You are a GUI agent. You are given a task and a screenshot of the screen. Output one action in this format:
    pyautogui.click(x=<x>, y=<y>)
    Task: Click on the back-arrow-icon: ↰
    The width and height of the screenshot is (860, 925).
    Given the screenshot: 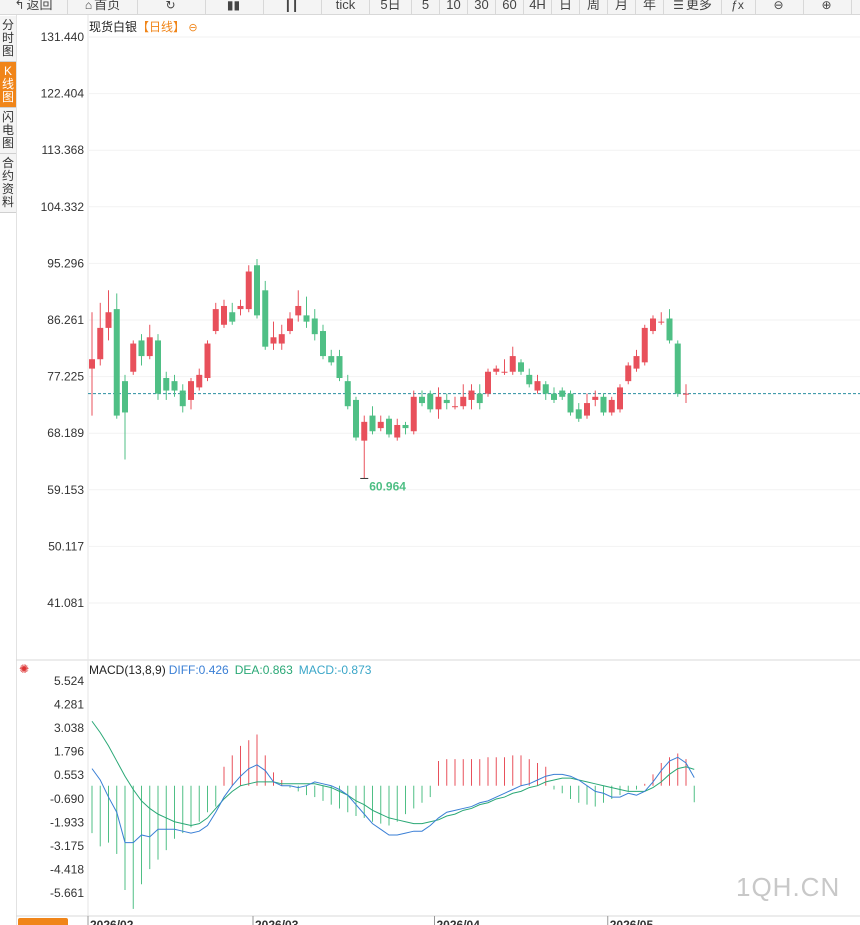 What is the action you would take?
    pyautogui.click(x=19, y=6)
    